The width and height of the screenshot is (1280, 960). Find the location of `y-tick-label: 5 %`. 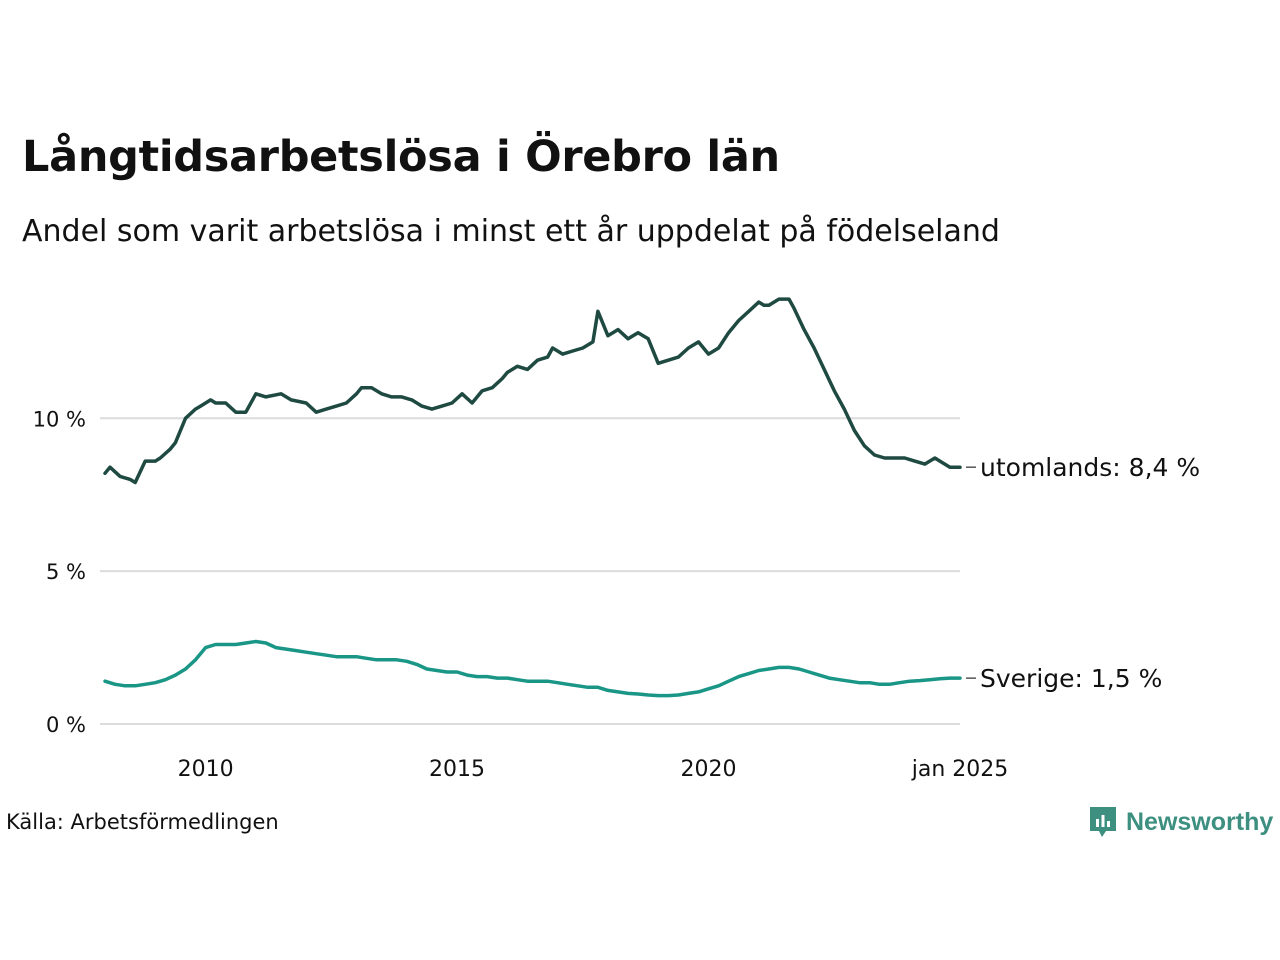

y-tick-label: 5 % is located at coordinates (66, 572).